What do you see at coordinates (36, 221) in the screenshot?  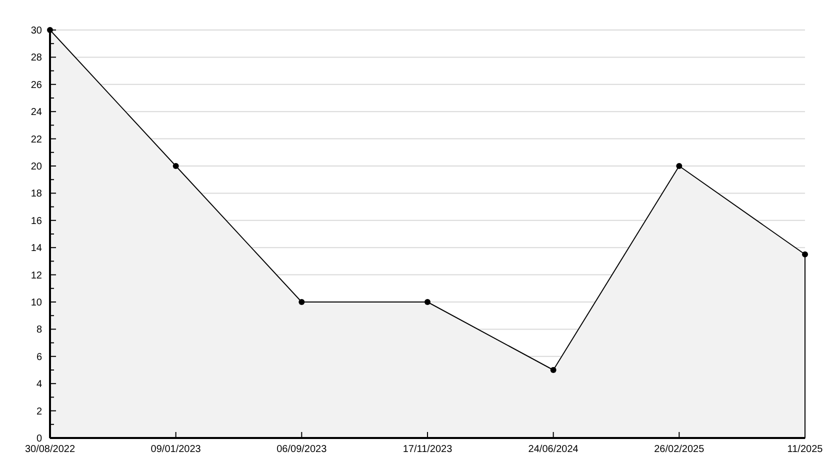 I see `y-tick-label: 16` at bounding box center [36, 221].